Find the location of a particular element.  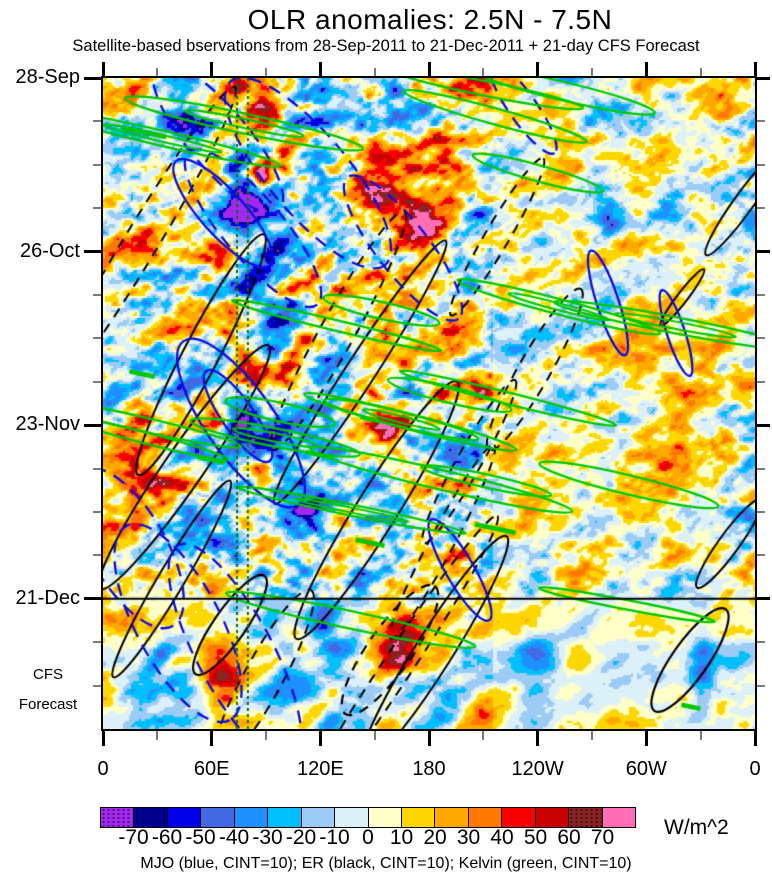

colorbar-tick-label: -10 is located at coordinates (334, 837).